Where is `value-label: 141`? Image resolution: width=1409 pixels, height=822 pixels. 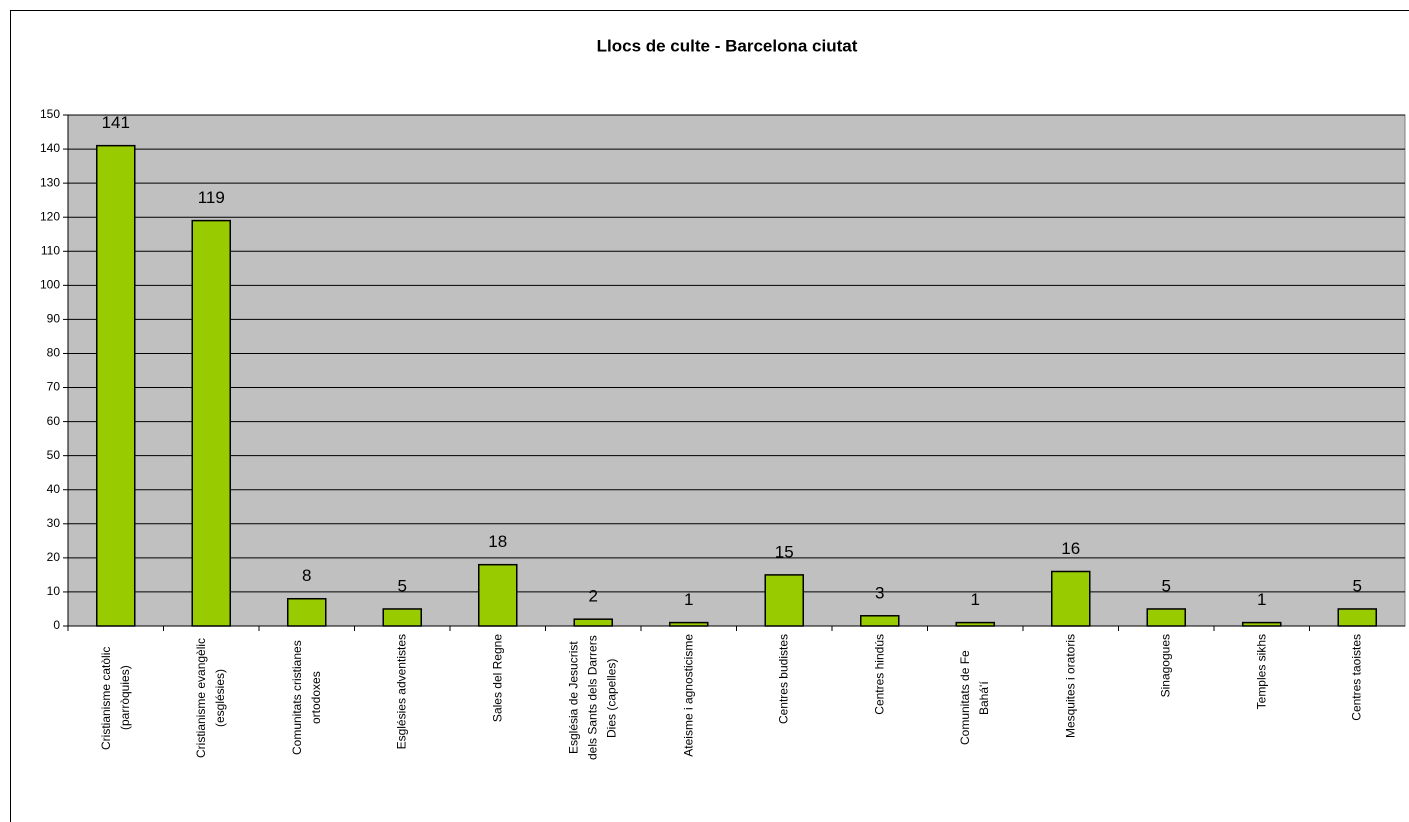 value-label: 141 is located at coordinates (116, 122).